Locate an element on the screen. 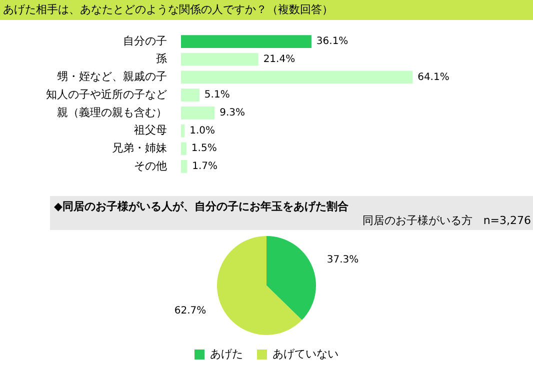 The height and width of the screenshot is (372, 533). data-label: 9.3% is located at coordinates (233, 113).